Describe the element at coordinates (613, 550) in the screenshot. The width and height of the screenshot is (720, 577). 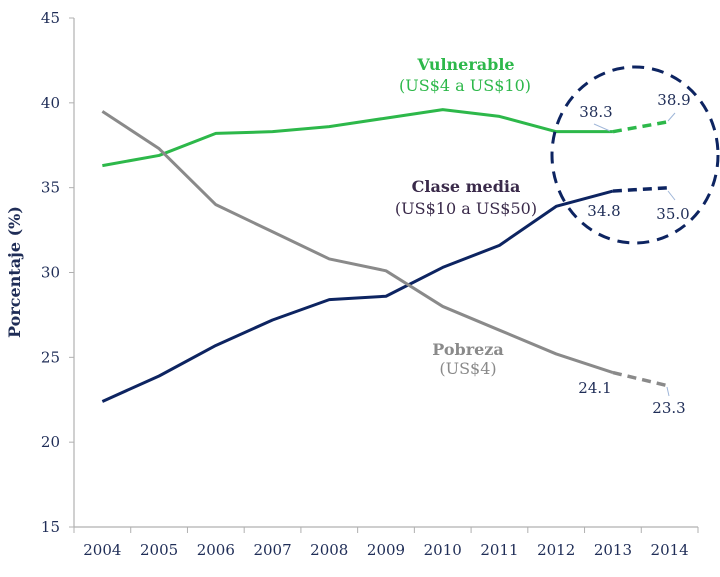
I see `x-tick-label: 2013` at that location.